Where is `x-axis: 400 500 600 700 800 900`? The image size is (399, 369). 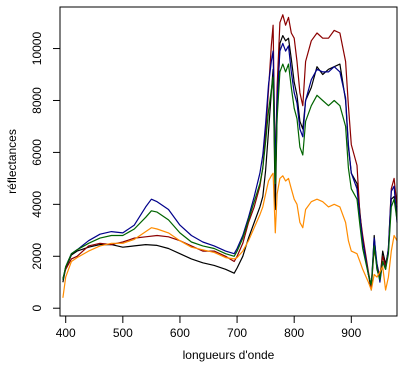
x-axis: 400 500 600 700 800 900 is located at coordinates (209, 328).